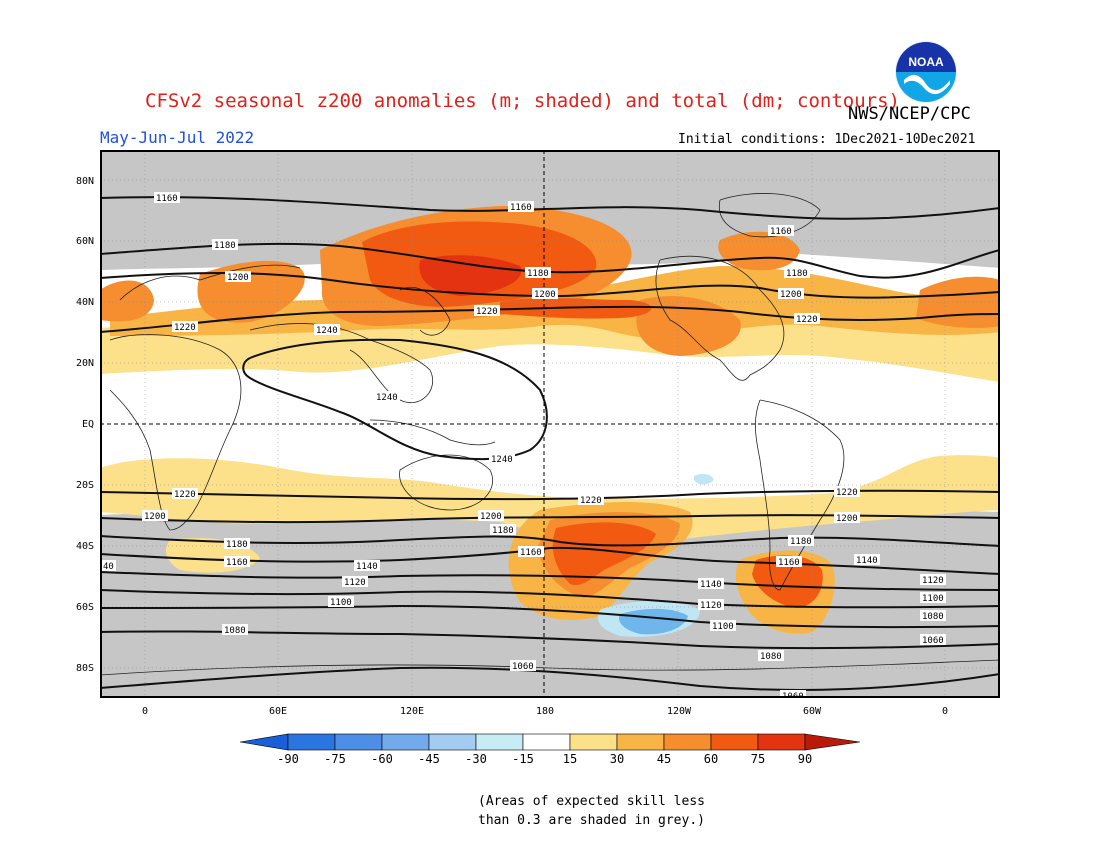 The height and width of the screenshot is (850, 1100). What do you see at coordinates (704, 479) in the screenshot?
I see `anomaly-sh-small-cyan` at bounding box center [704, 479].